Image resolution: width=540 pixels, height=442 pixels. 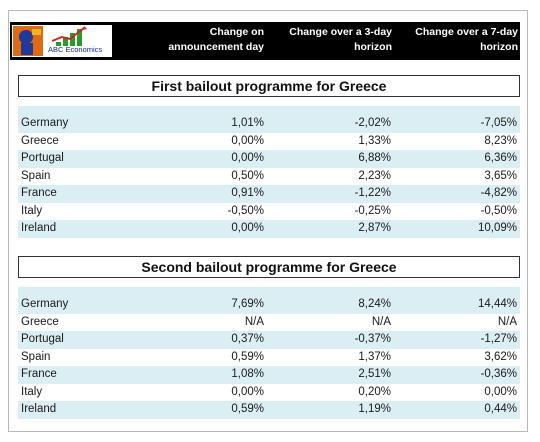 What do you see at coordinates (75, 49) in the screenshot?
I see `logo-text: ABC Economics` at bounding box center [75, 49].